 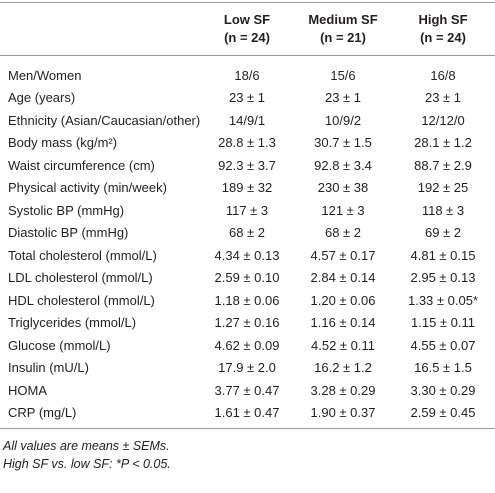 I want to click on table-row: HOMA 3.77 ± 0.47 3.28 ± 0.29 3.30 ± 0.29, so click(x=247, y=390).